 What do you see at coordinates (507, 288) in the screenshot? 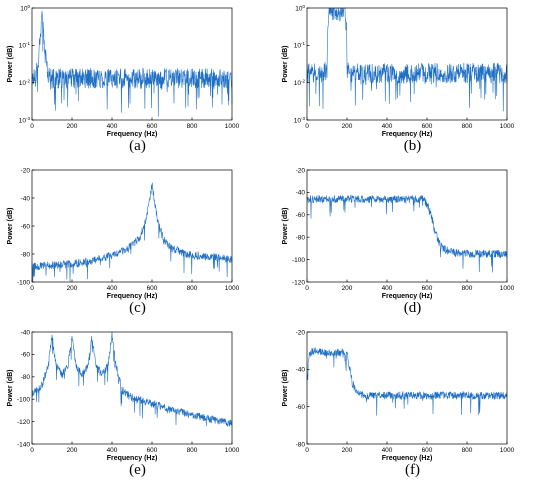
I see `chart-d-x-tick-label: 1000` at bounding box center [507, 288].